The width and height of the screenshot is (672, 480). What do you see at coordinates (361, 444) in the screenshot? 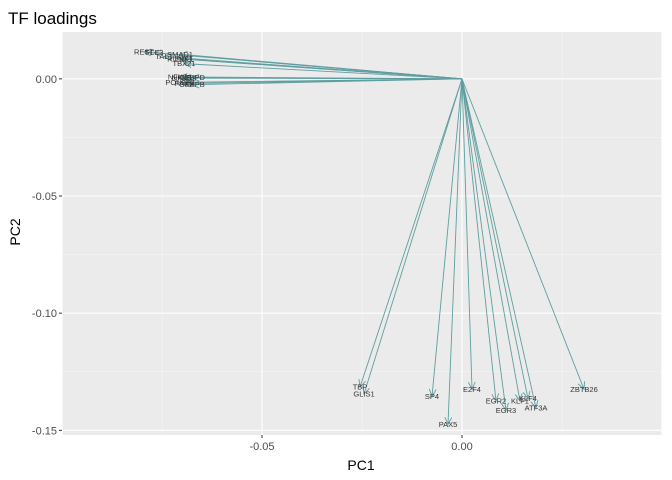
I see `x-axis-ticks: -0.05 0.00` at bounding box center [361, 444].